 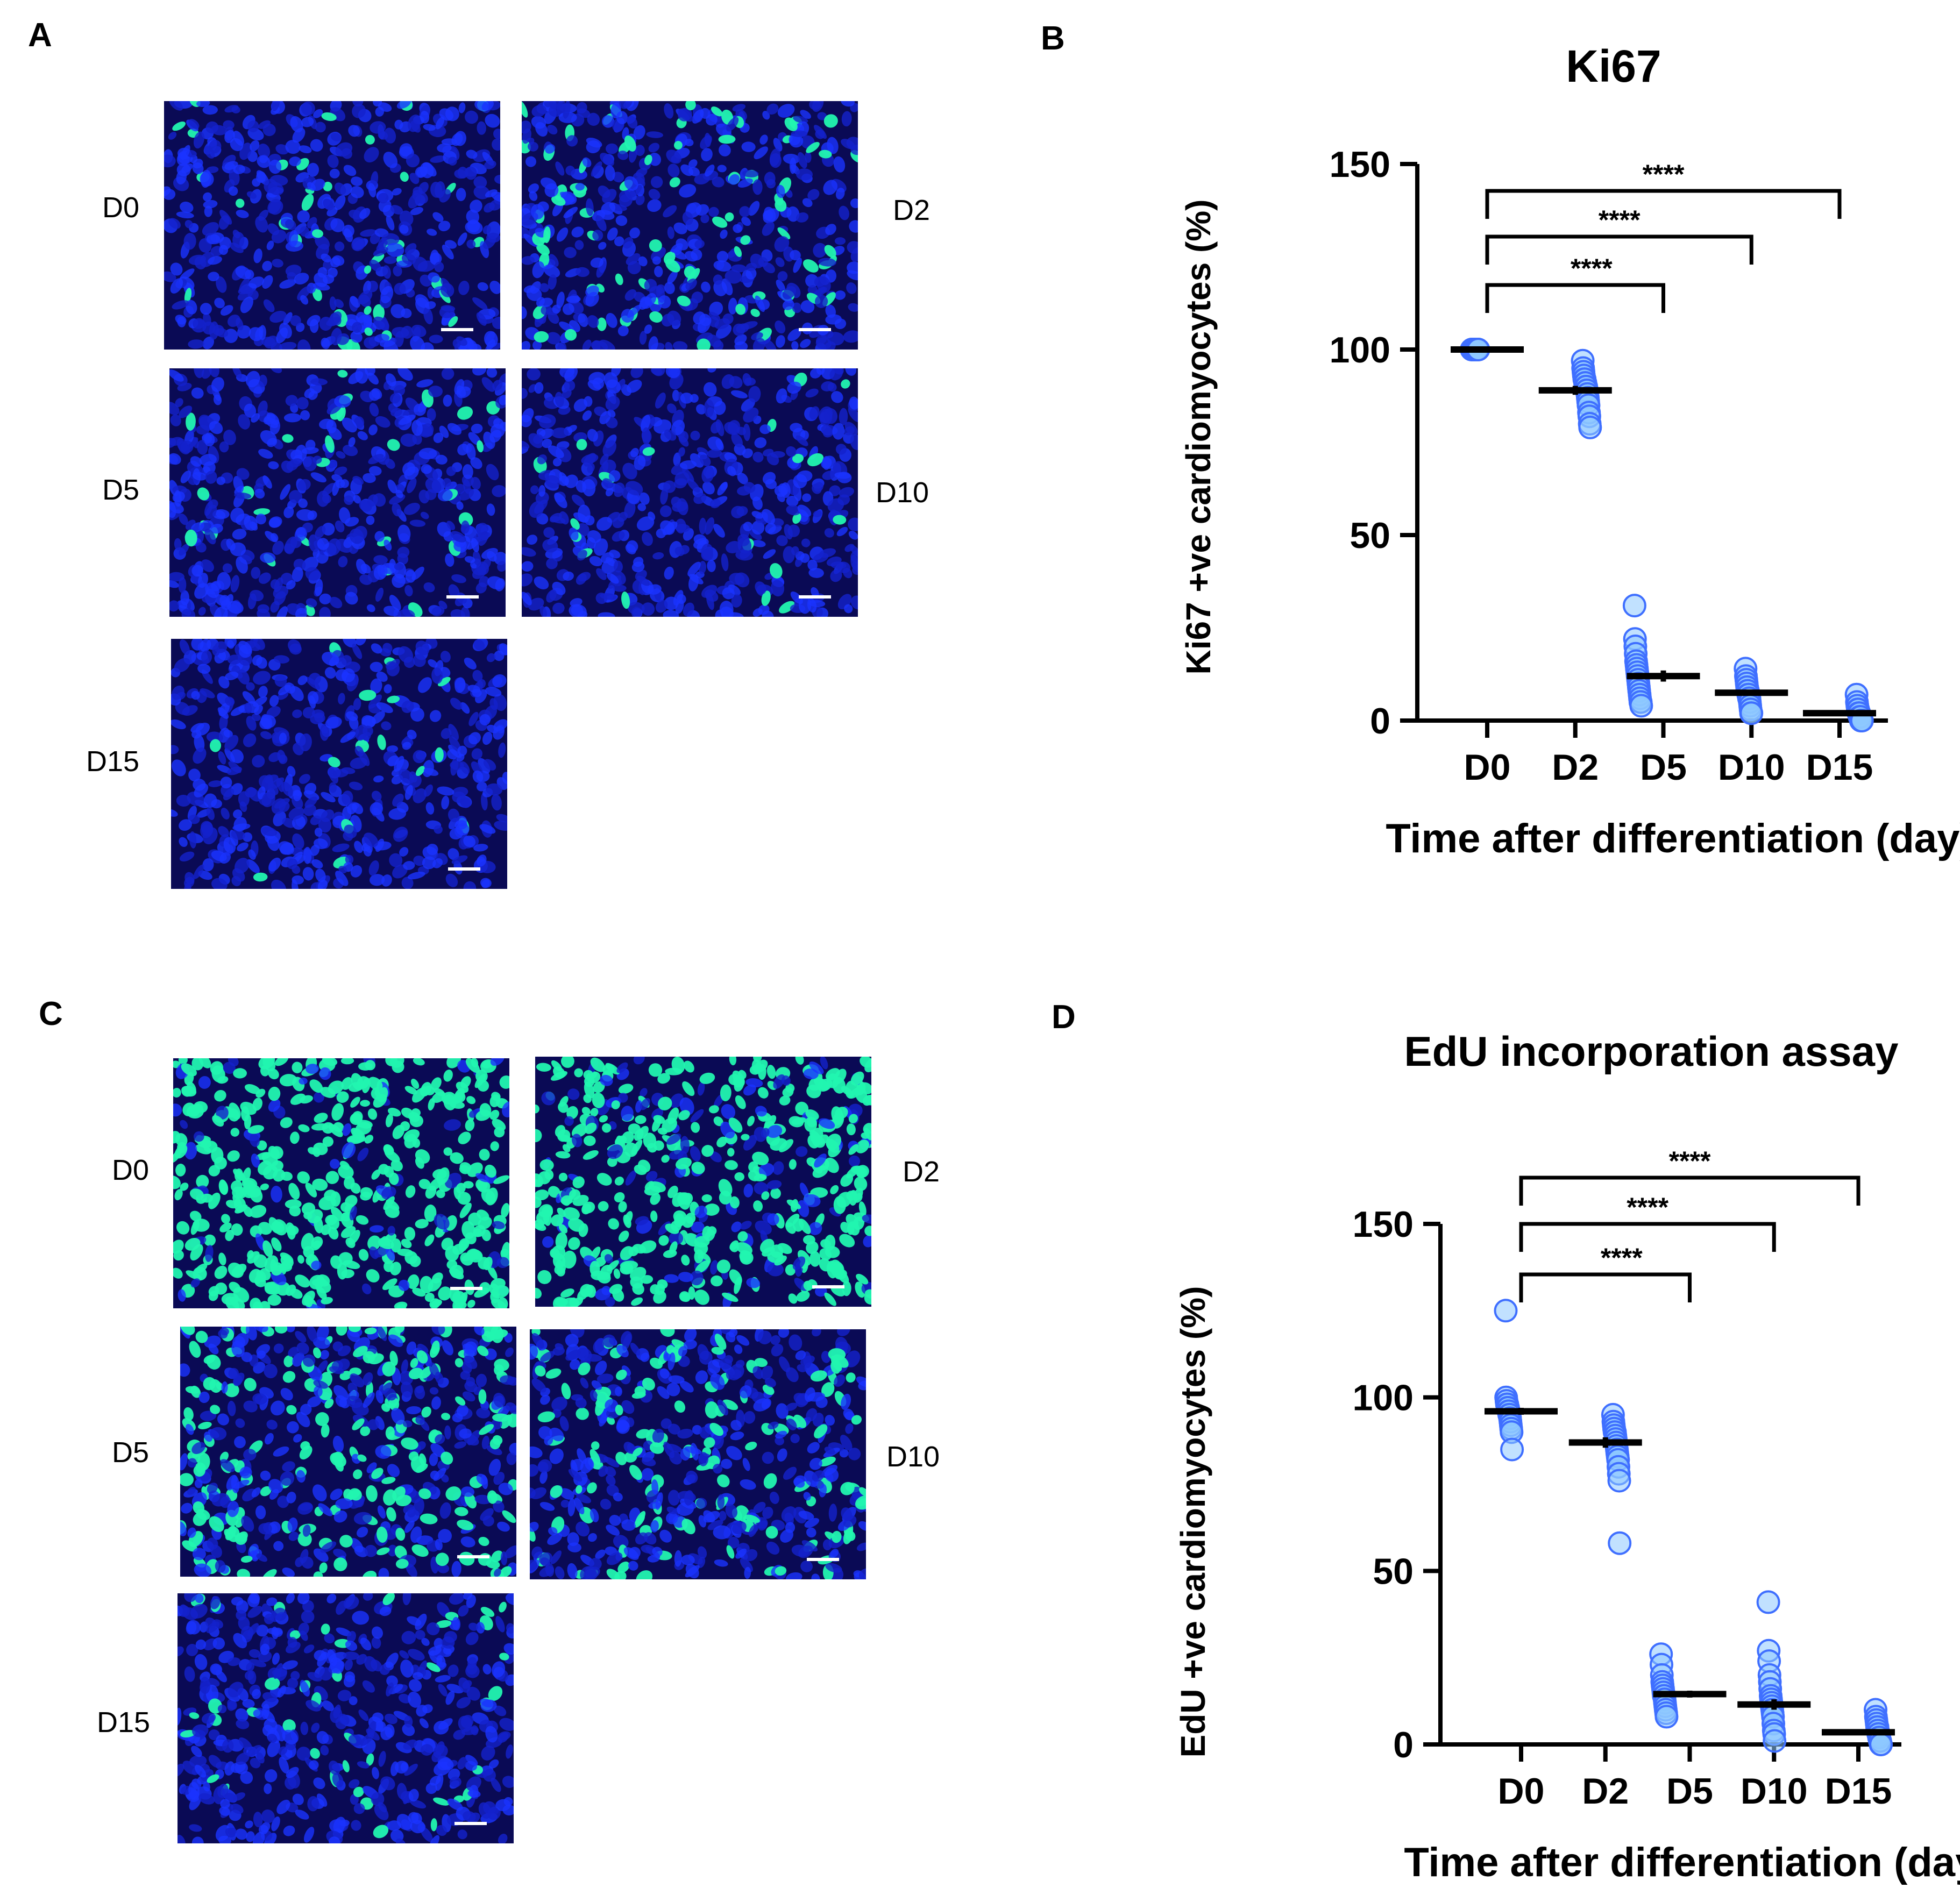 What do you see at coordinates (1614, 66) in the screenshot?
I see `chart-title: Ki67` at bounding box center [1614, 66].